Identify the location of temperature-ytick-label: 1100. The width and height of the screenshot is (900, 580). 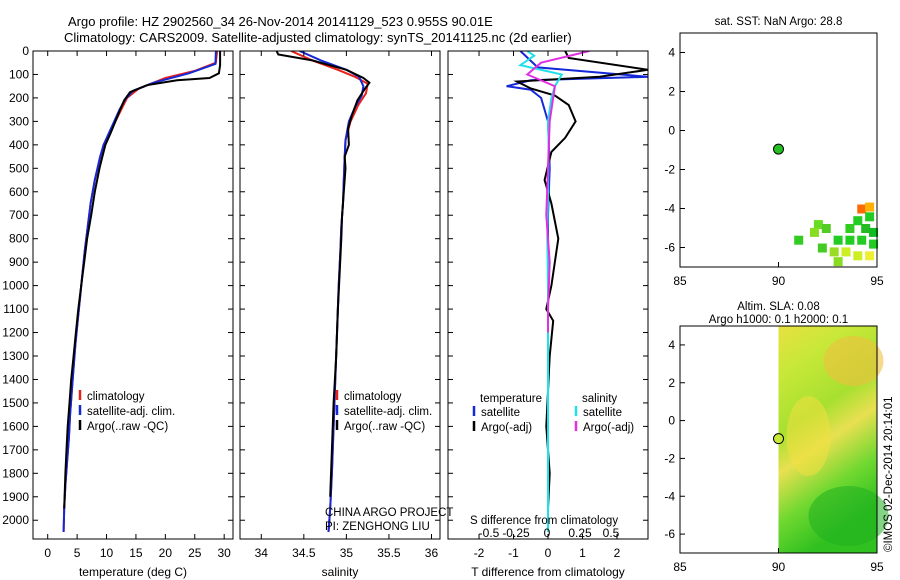
(16, 309).